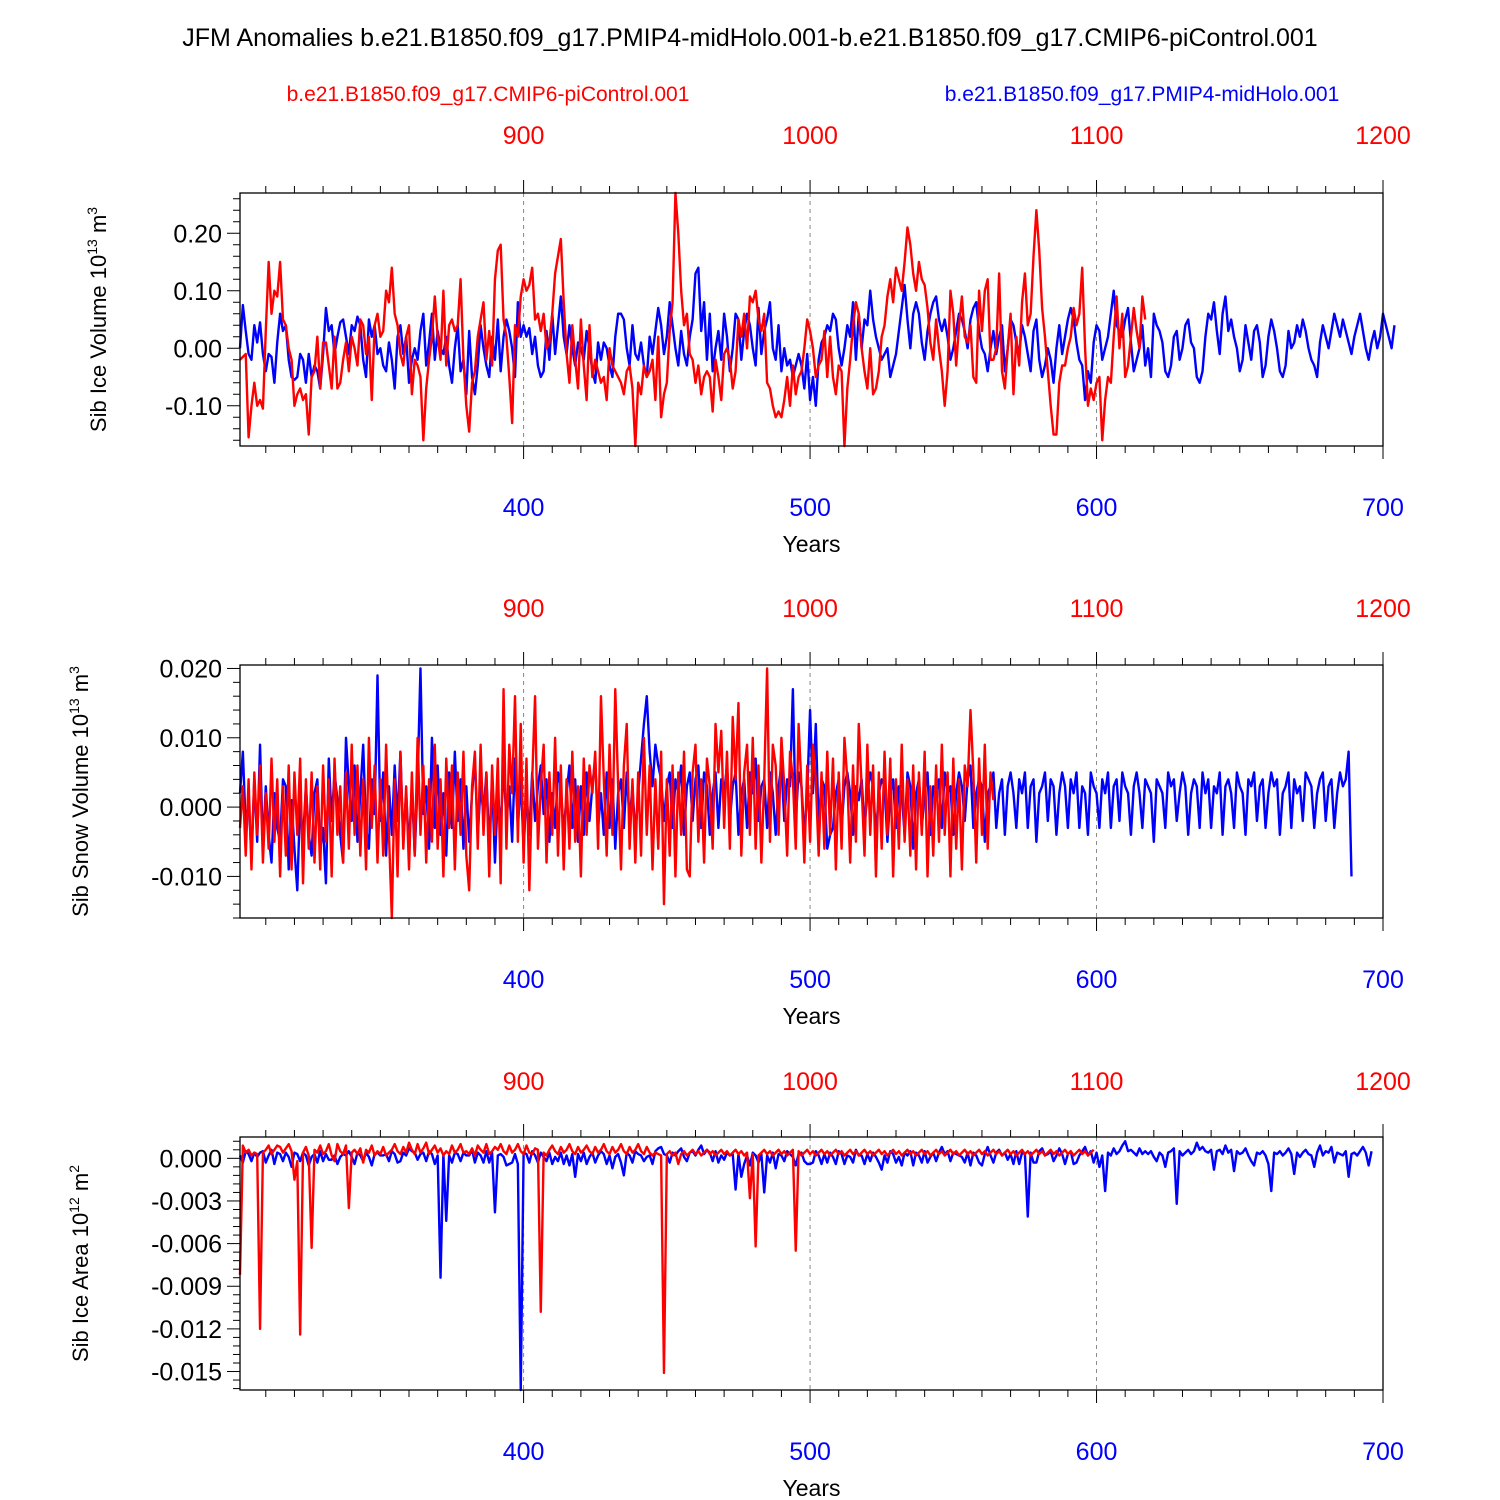  What do you see at coordinates (524, 1082) in the screenshot?
I see `ice-area-top-tick-label: 900` at bounding box center [524, 1082].